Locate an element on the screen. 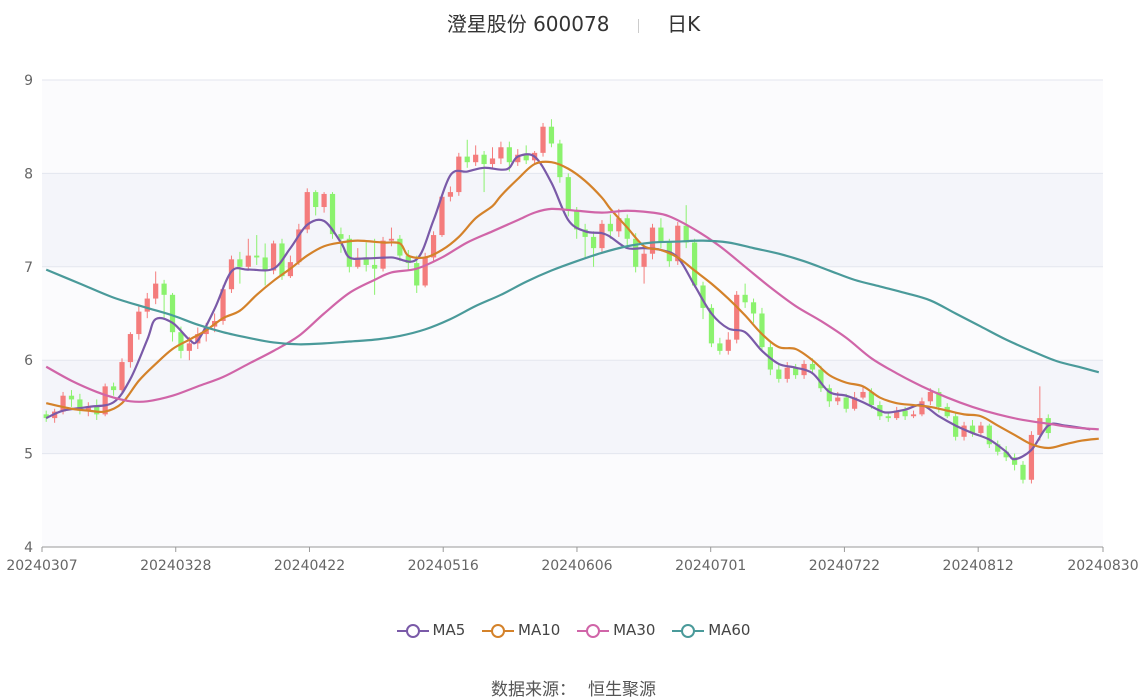 This screenshot has width=1147, height=700. y-tick-label: 9 is located at coordinates (28, 81).